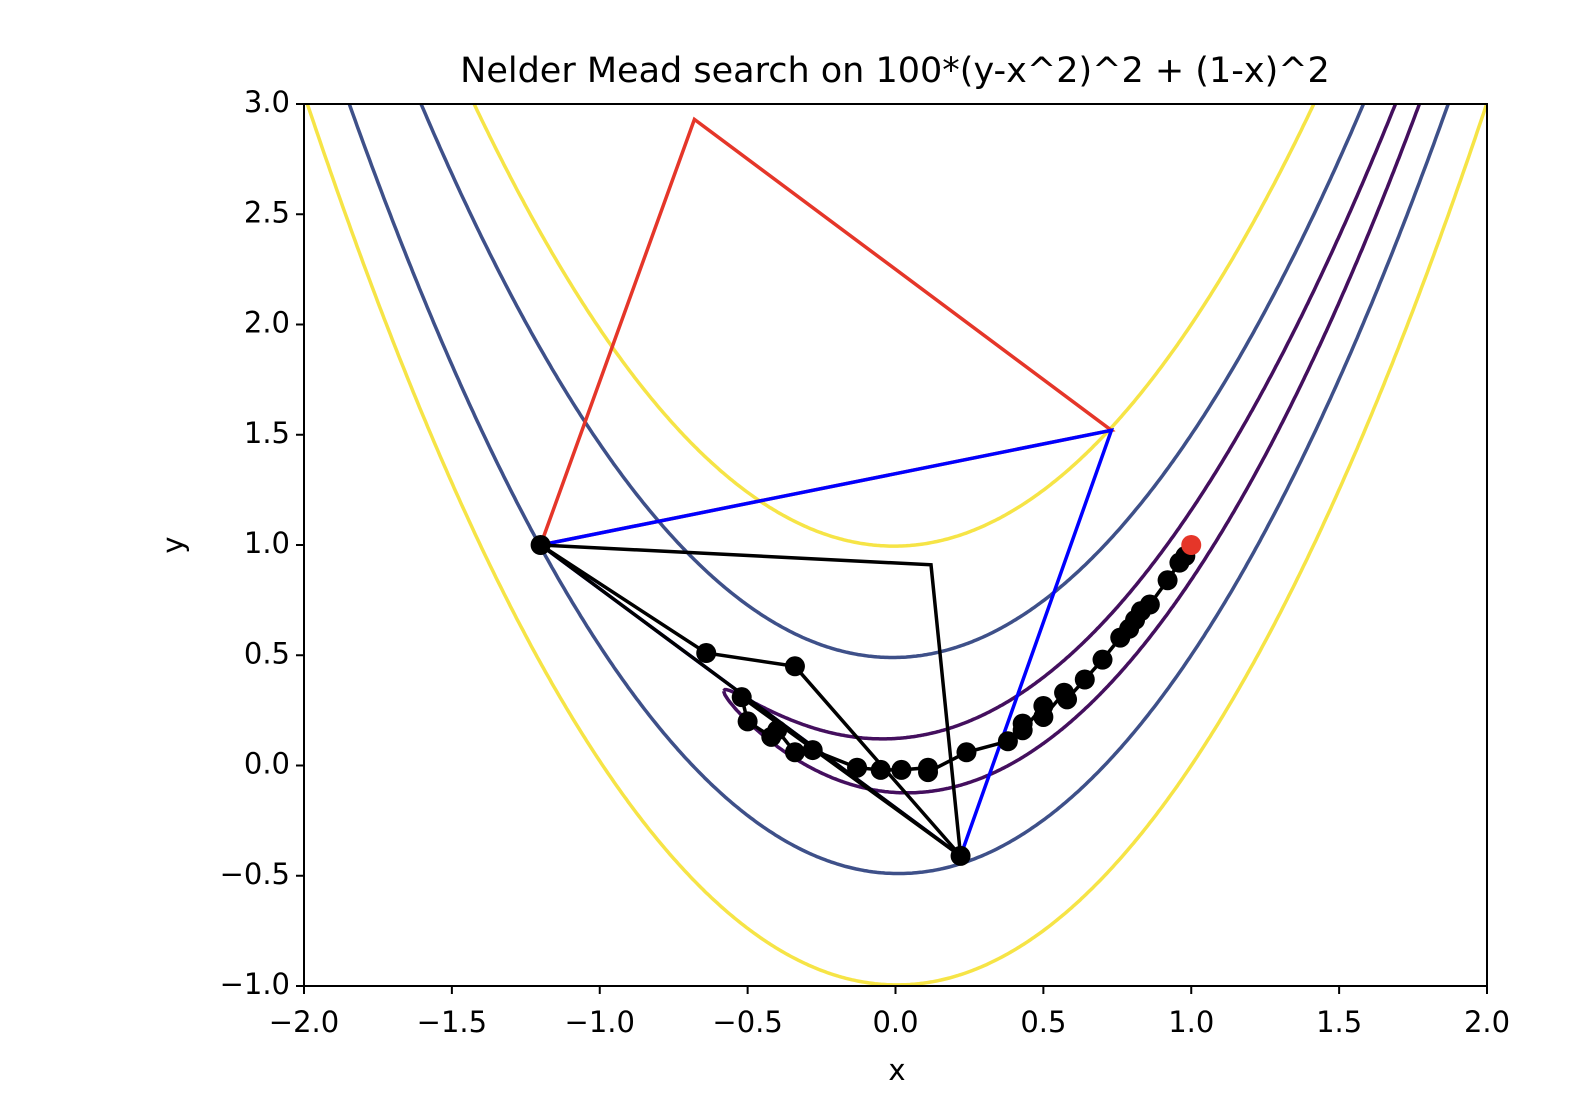 Image resolution: width=1570 pixels, height=1102 pixels. Describe the element at coordinates (1339, 1022) in the screenshot. I see `x-tick-label: 1.5` at that location.